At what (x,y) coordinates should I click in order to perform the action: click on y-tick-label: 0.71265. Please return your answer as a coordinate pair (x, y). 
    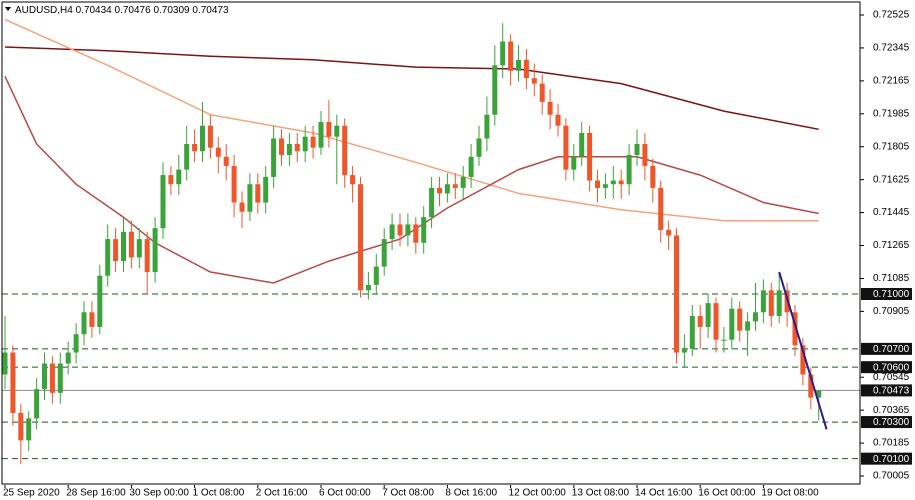
    Looking at the image, I should click on (891, 245).